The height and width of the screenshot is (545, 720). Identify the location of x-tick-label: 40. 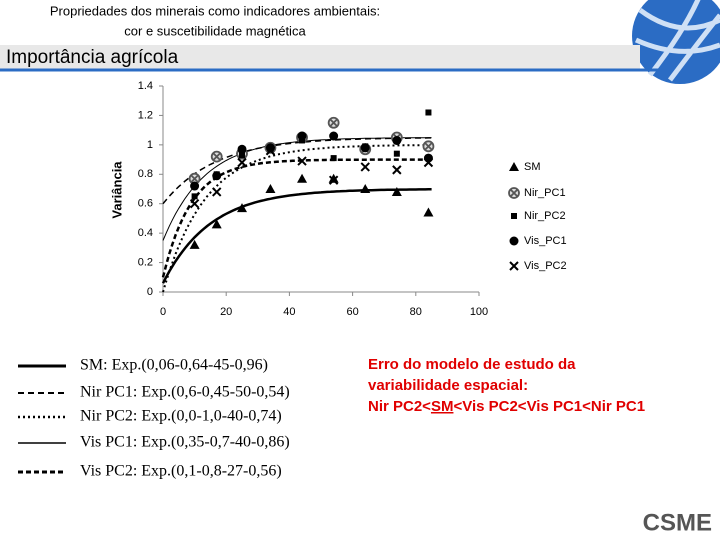
(289, 312).